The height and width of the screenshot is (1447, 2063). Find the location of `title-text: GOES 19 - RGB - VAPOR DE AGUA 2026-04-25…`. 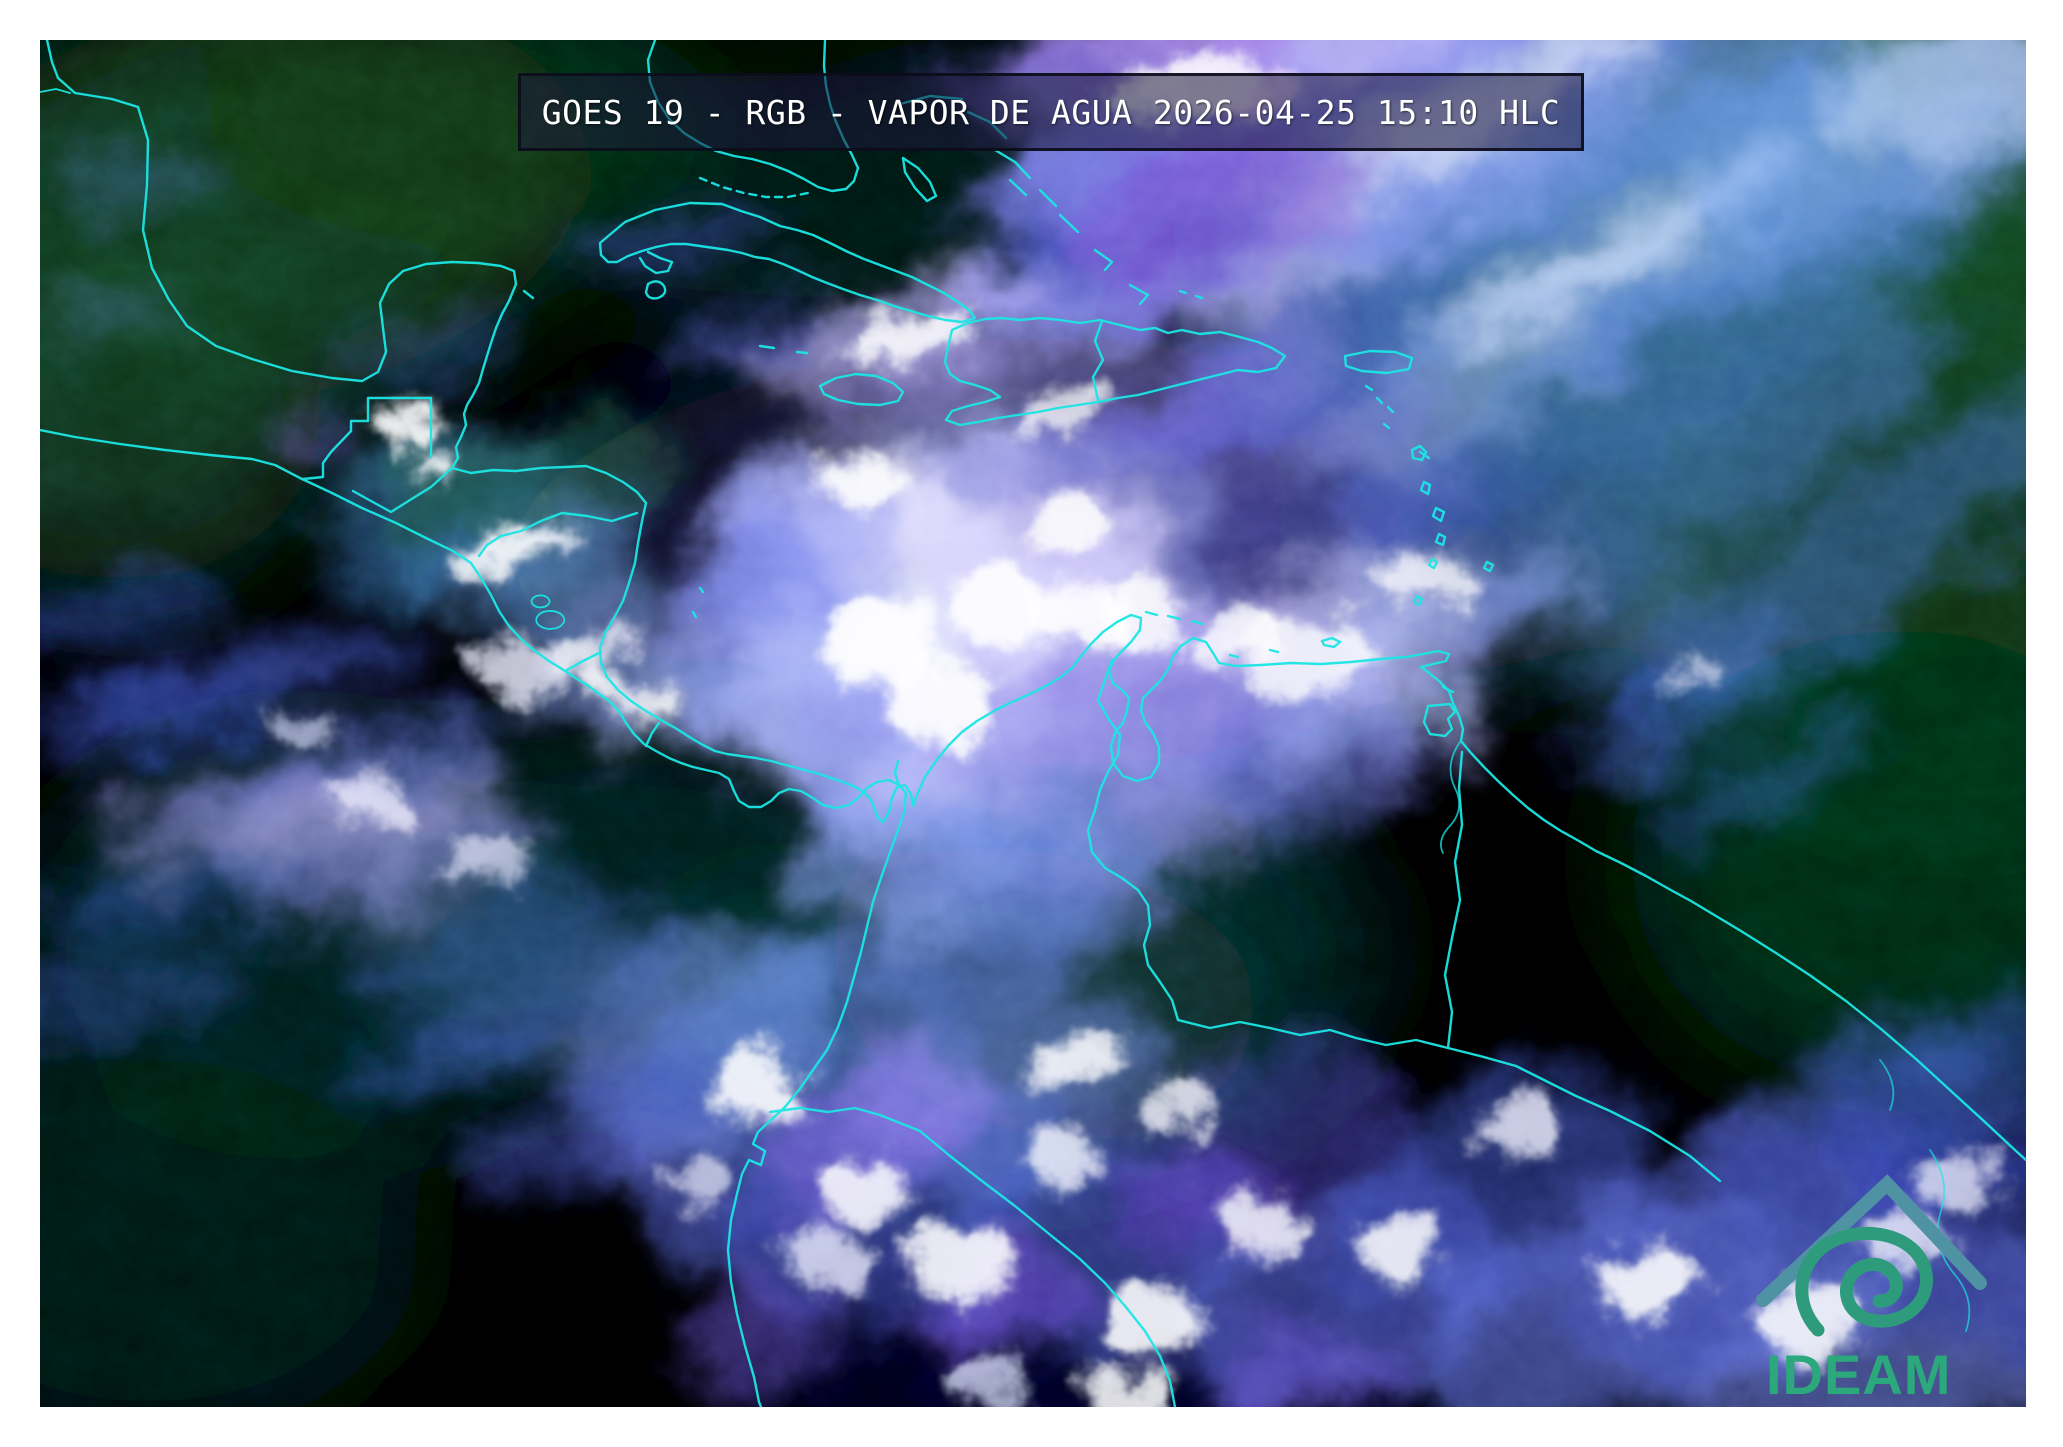

title-text: GOES 19 - RGB - VAPOR DE AGUA 2026-04-25… is located at coordinates (1051, 112).